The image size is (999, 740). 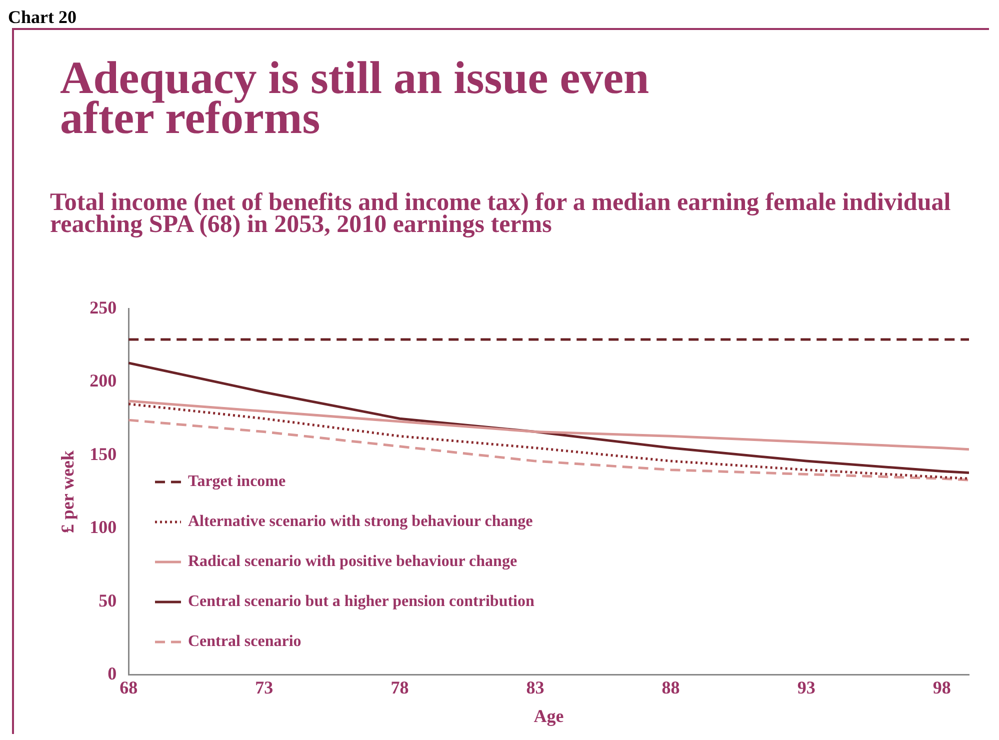 What do you see at coordinates (103, 380) in the screenshot?
I see `y-tick-label: 200` at bounding box center [103, 380].